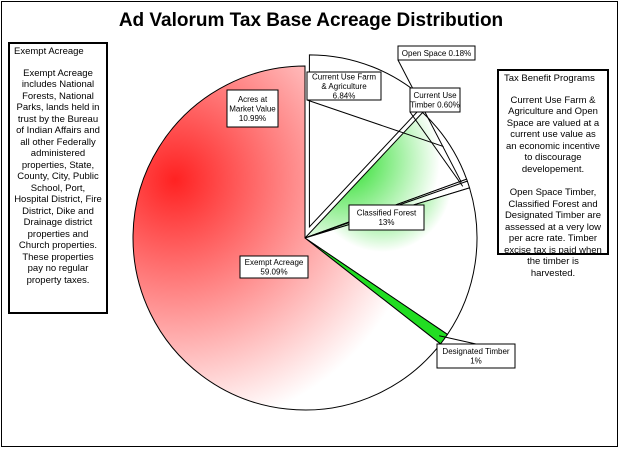 This screenshot has height=450, width=622. Describe the element at coordinates (344, 95) in the screenshot. I see `slice-current-use-farm-label-line: 6.84%` at that location.